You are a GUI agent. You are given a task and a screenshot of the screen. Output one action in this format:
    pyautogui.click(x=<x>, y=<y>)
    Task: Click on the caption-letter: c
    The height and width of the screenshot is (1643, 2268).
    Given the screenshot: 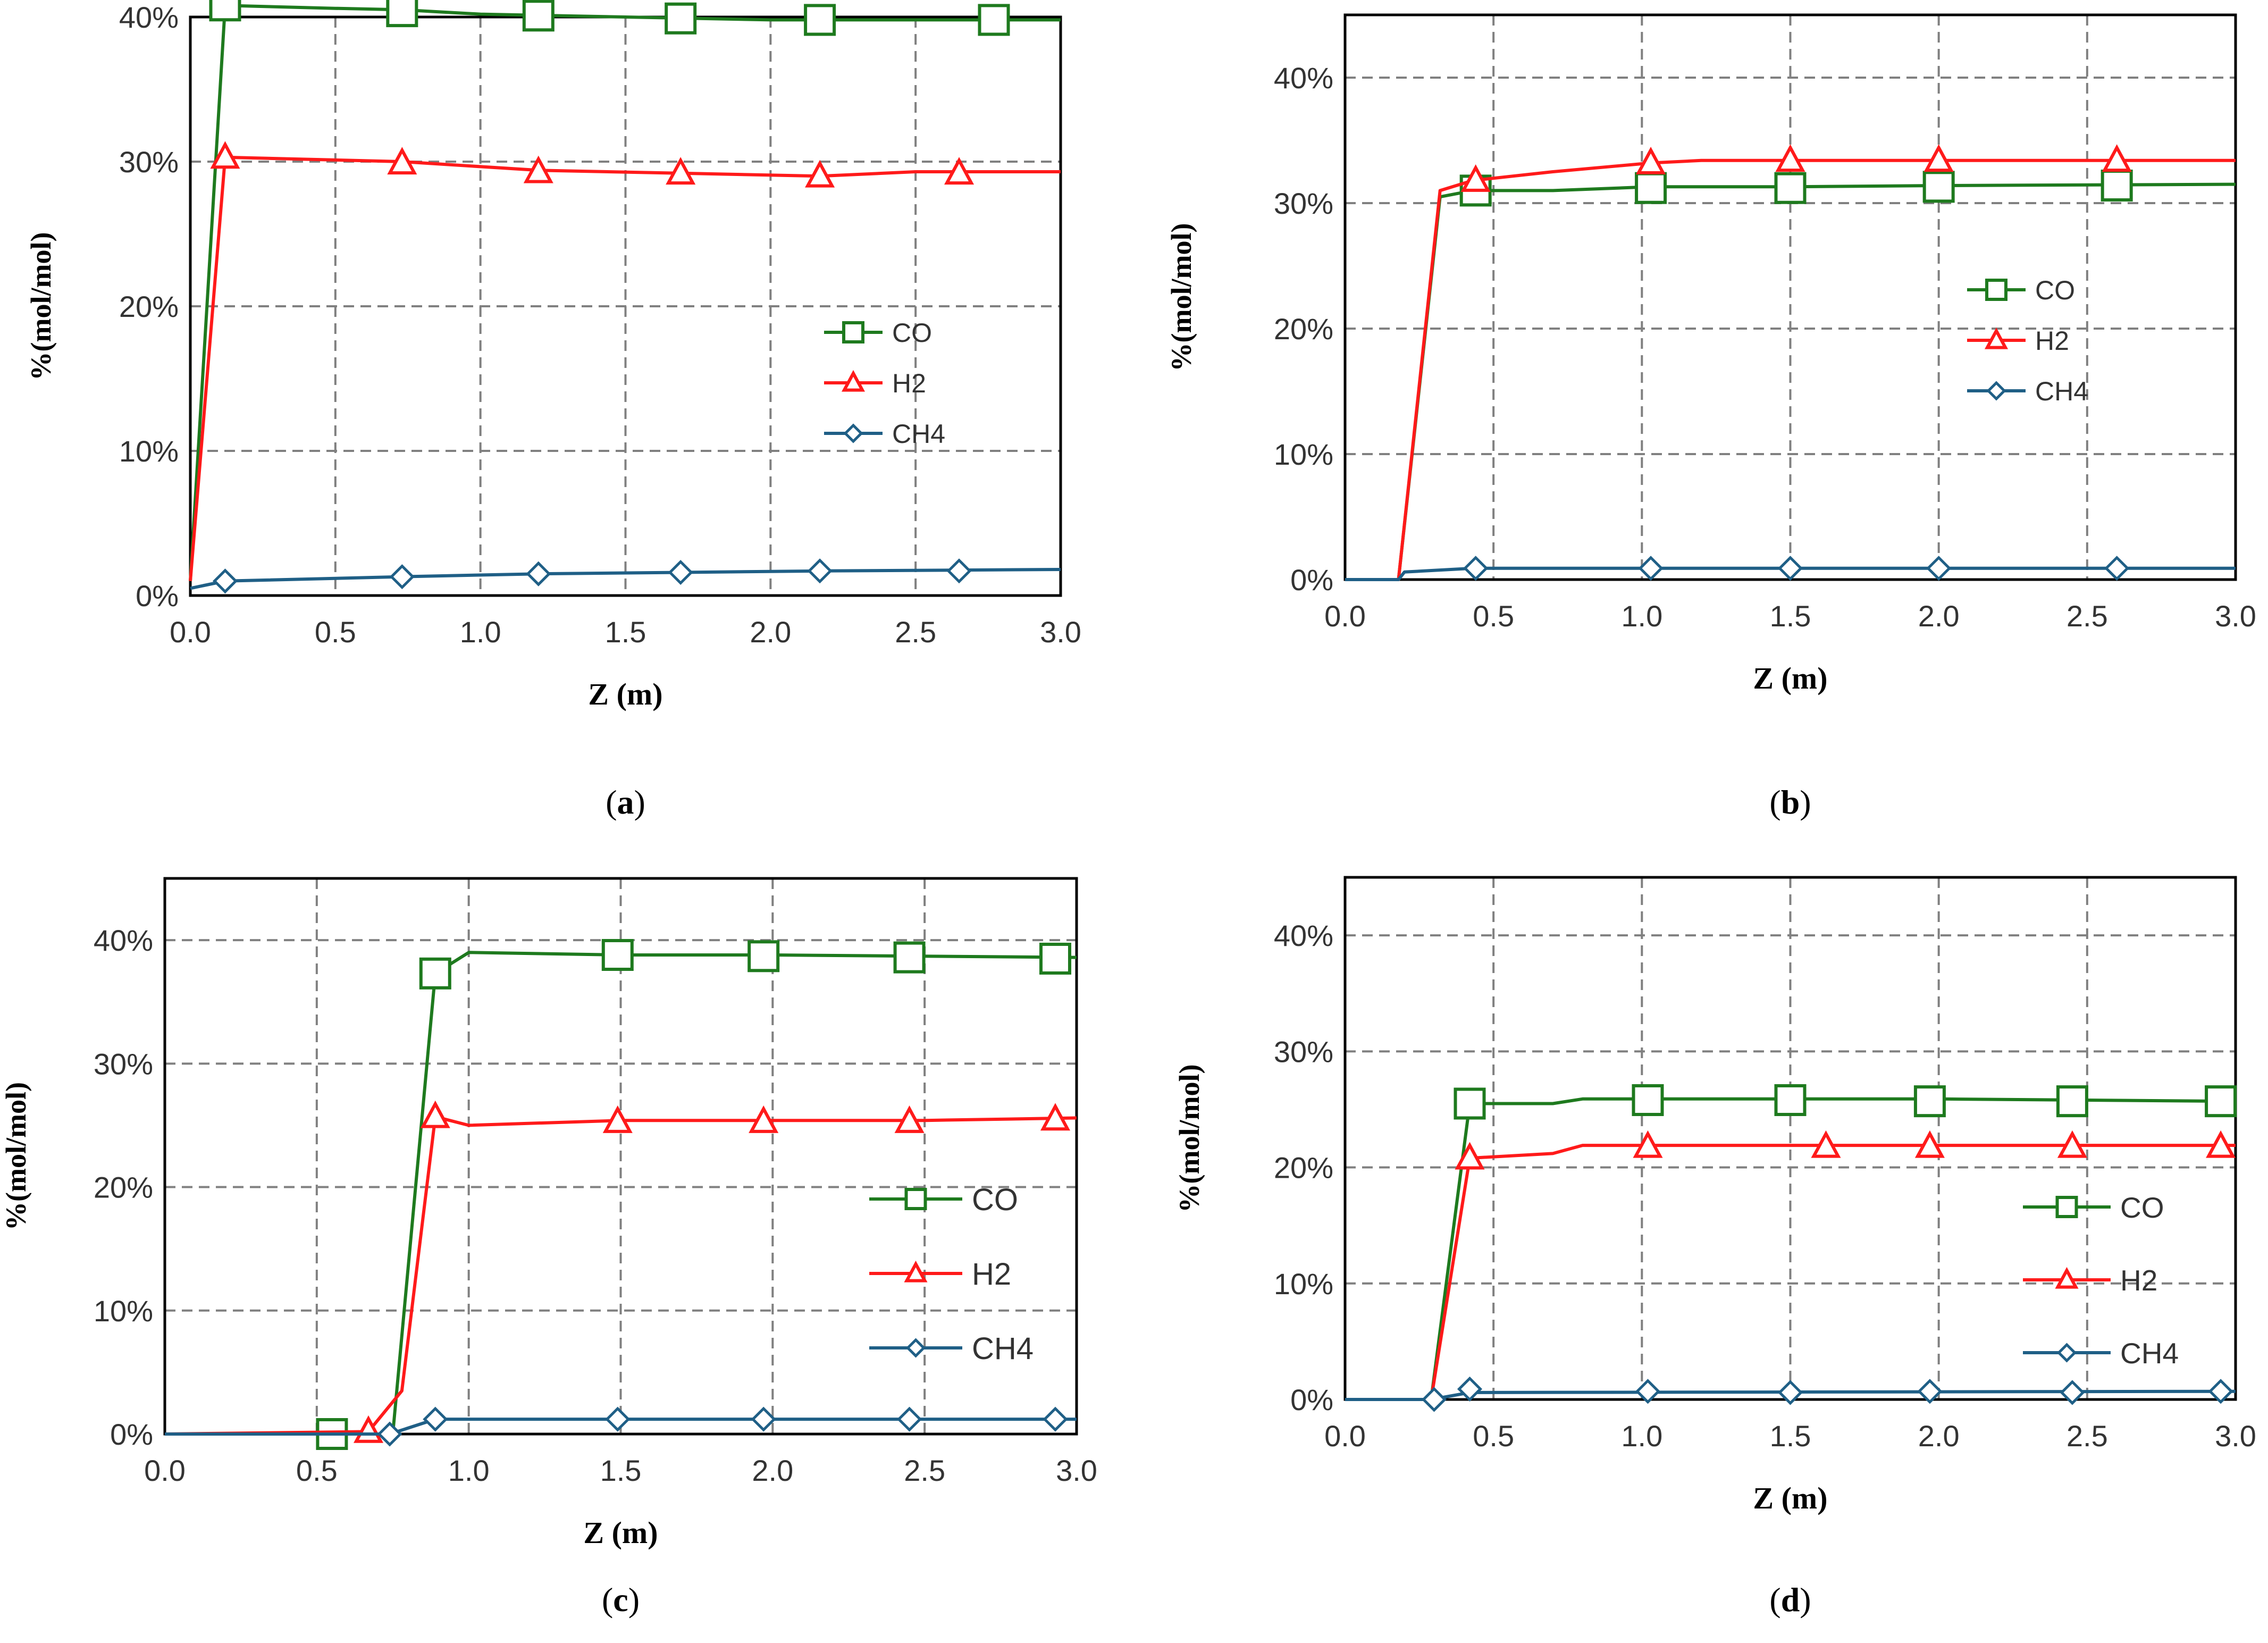 What is the action you would take?
    pyautogui.click(x=620, y=1600)
    